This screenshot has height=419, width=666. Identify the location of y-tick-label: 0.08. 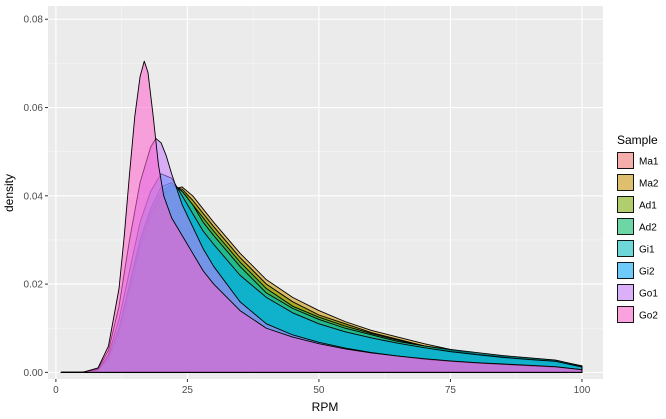
(34, 20).